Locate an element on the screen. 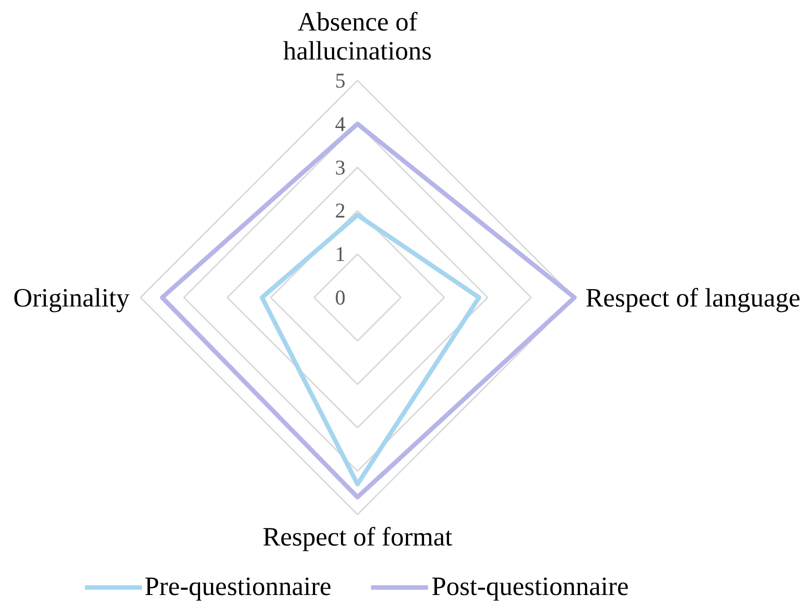 The image size is (802, 602). legend-label: Post-questionnaire is located at coordinates (530, 586).